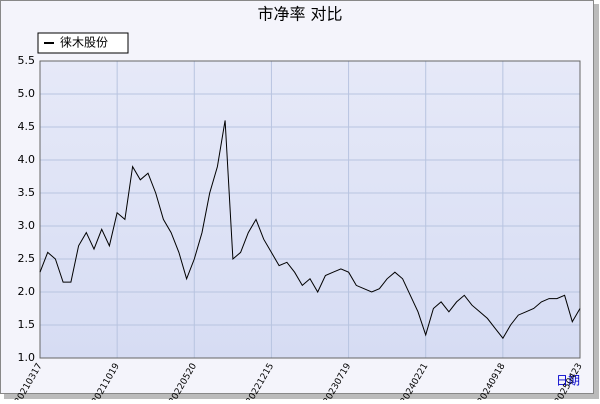 The width and height of the screenshot is (600, 404). I want to click on y-tick-label: 5.0, so click(27, 93).